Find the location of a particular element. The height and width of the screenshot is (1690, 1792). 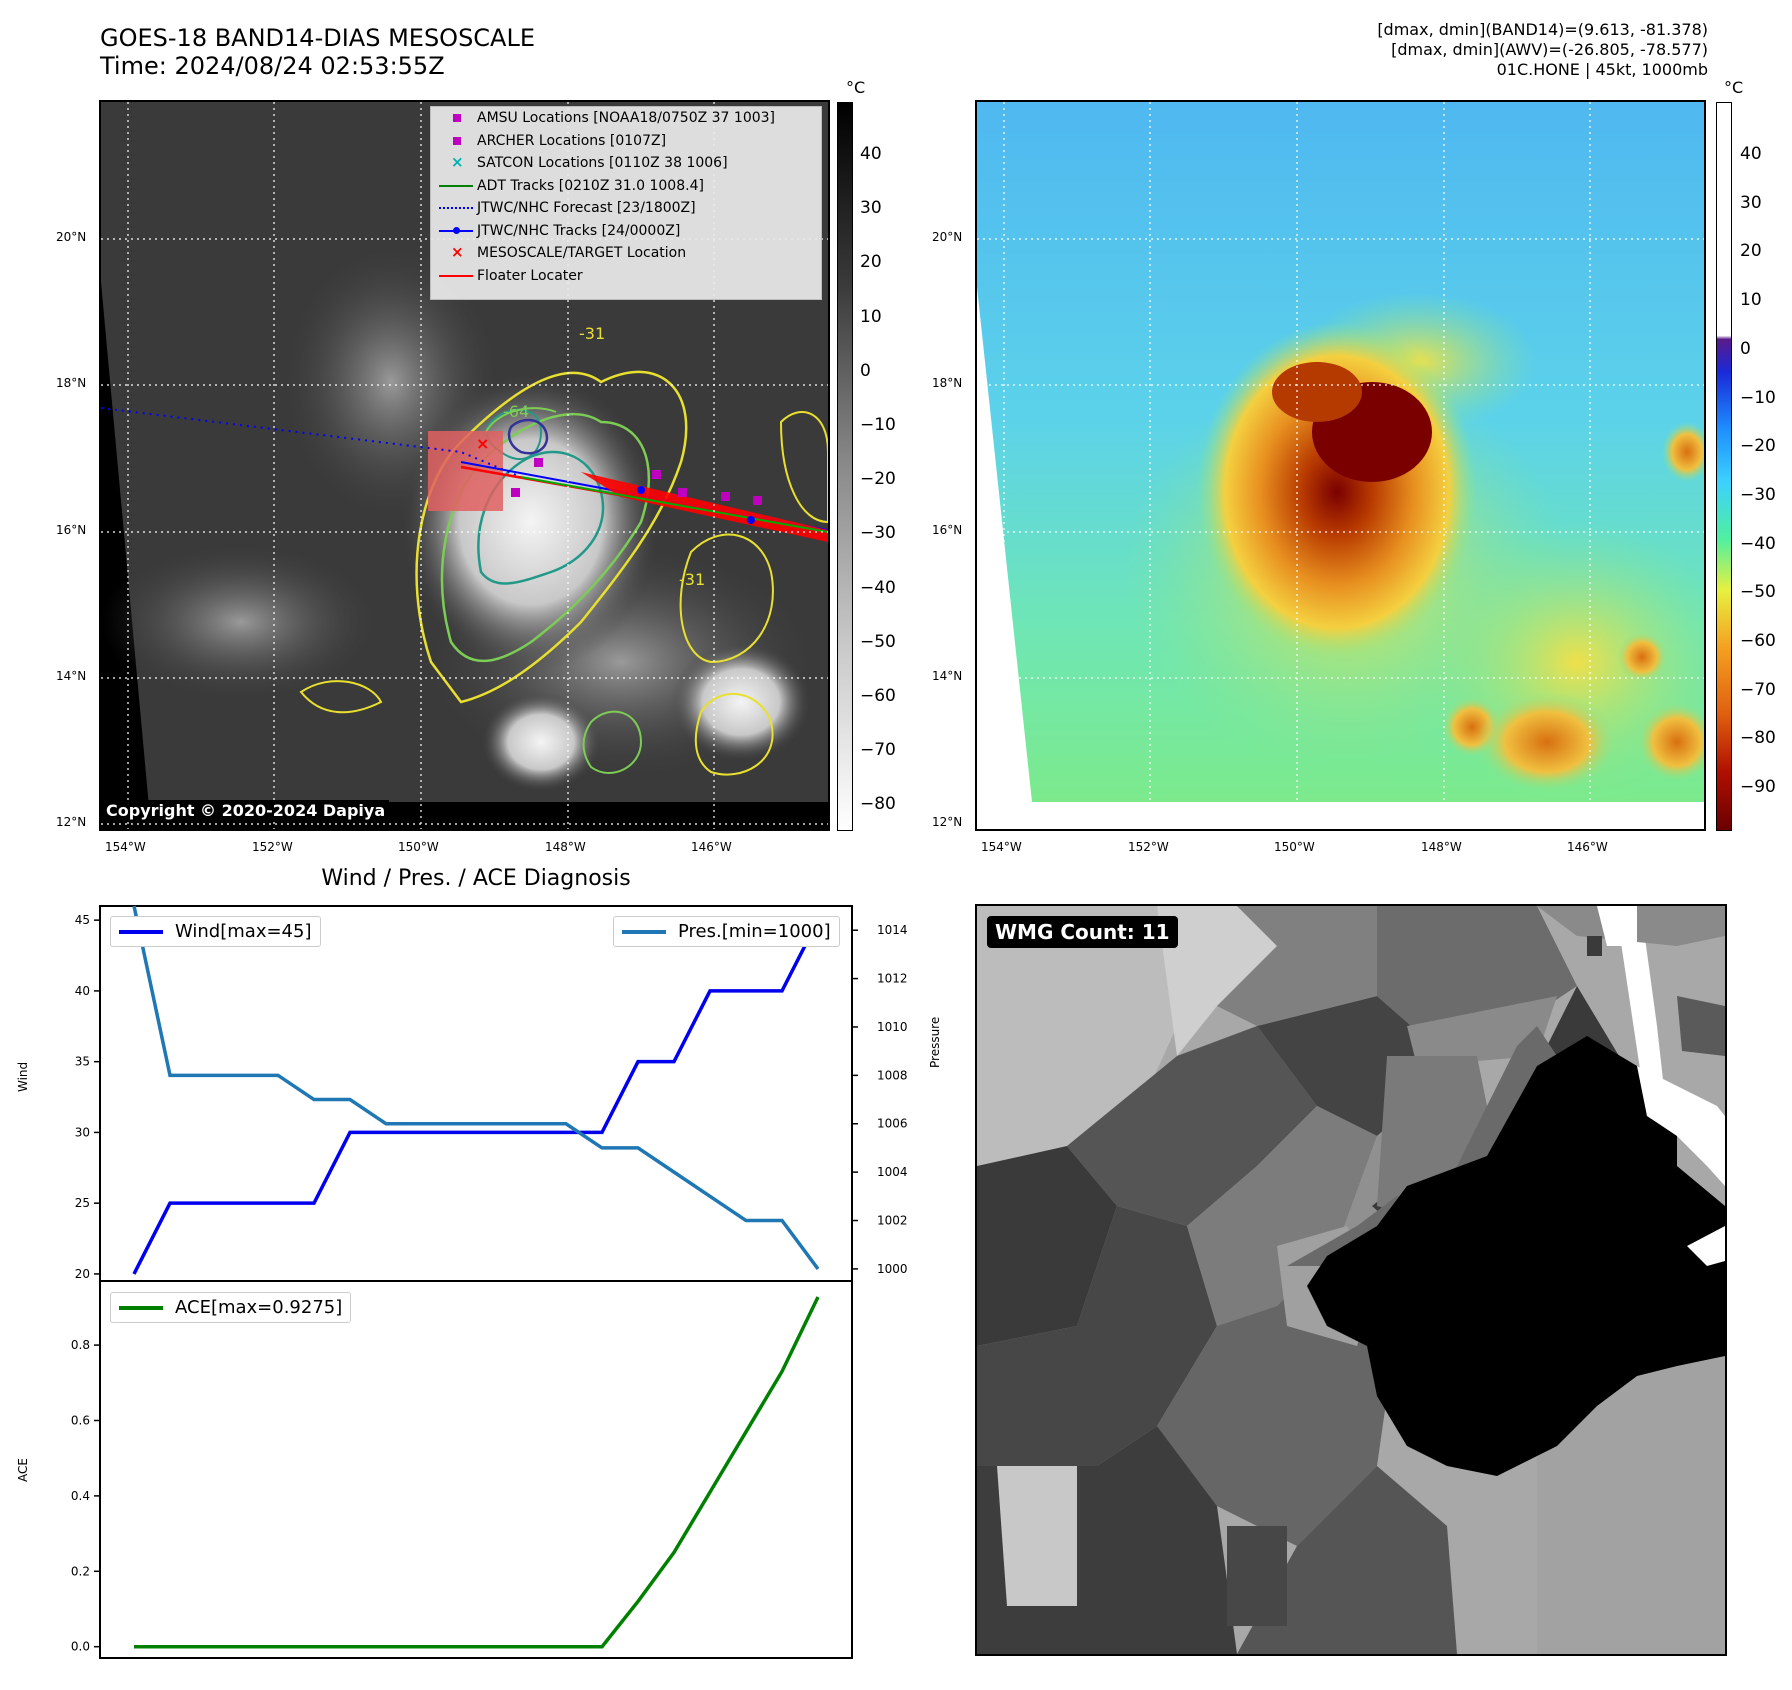

wind-plot-frame is located at coordinates (476, 1093).